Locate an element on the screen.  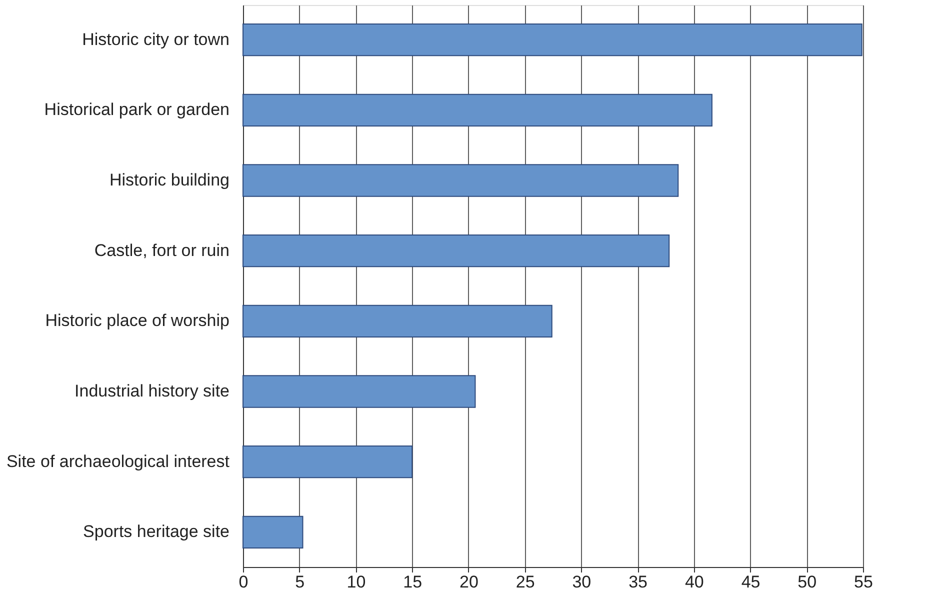
y-tick-label: Industrial history site is located at coordinates (152, 391).